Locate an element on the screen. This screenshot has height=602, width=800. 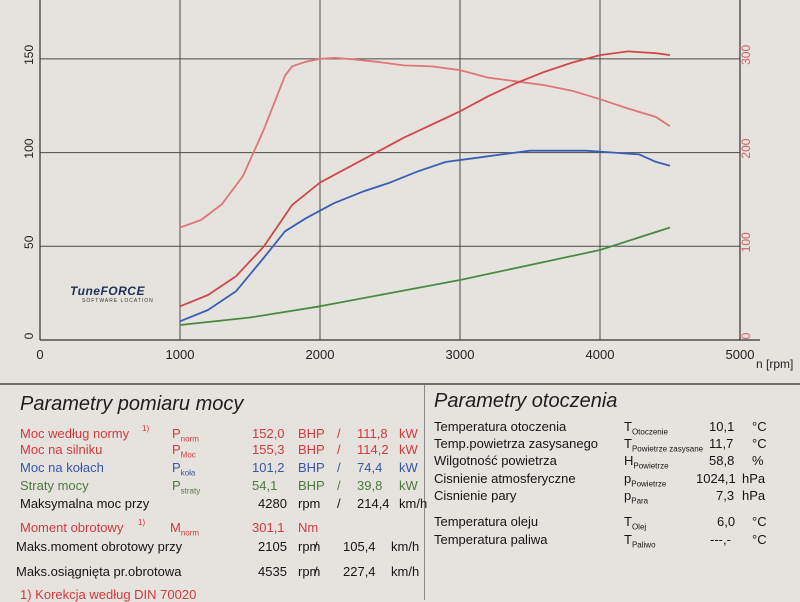
x-tick-label: 0 is located at coordinates (39, 354).